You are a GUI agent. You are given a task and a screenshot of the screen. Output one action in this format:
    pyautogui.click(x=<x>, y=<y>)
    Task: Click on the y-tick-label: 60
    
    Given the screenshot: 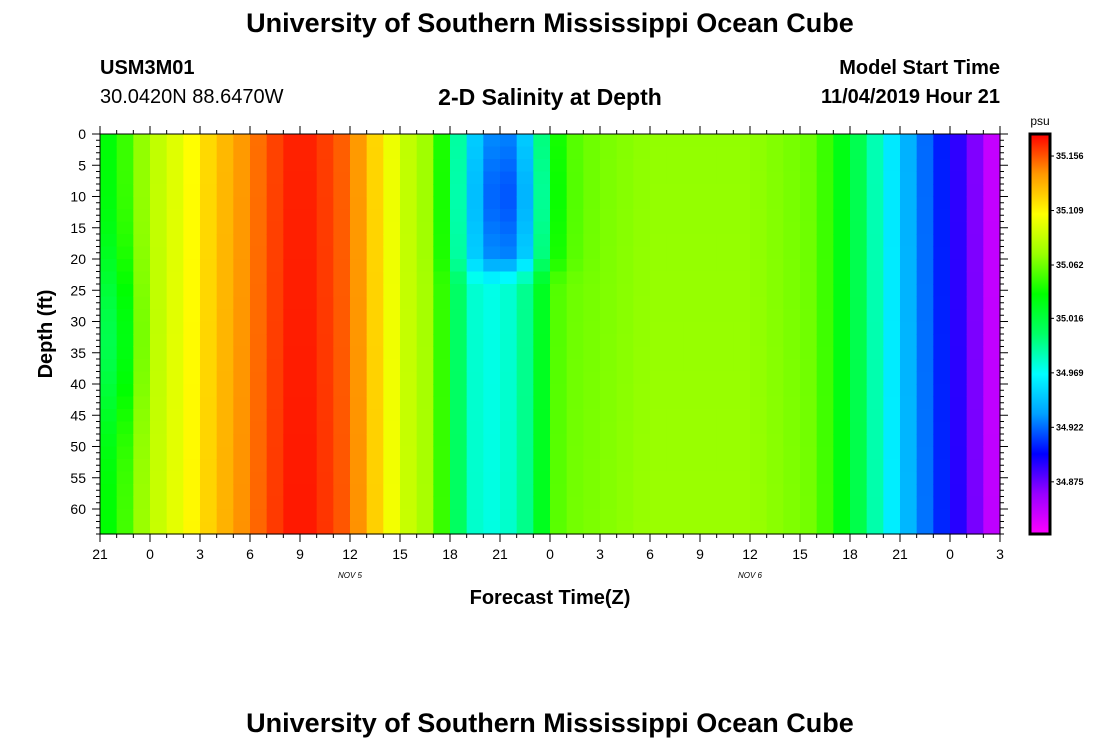 What is the action you would take?
    pyautogui.click(x=78, y=509)
    